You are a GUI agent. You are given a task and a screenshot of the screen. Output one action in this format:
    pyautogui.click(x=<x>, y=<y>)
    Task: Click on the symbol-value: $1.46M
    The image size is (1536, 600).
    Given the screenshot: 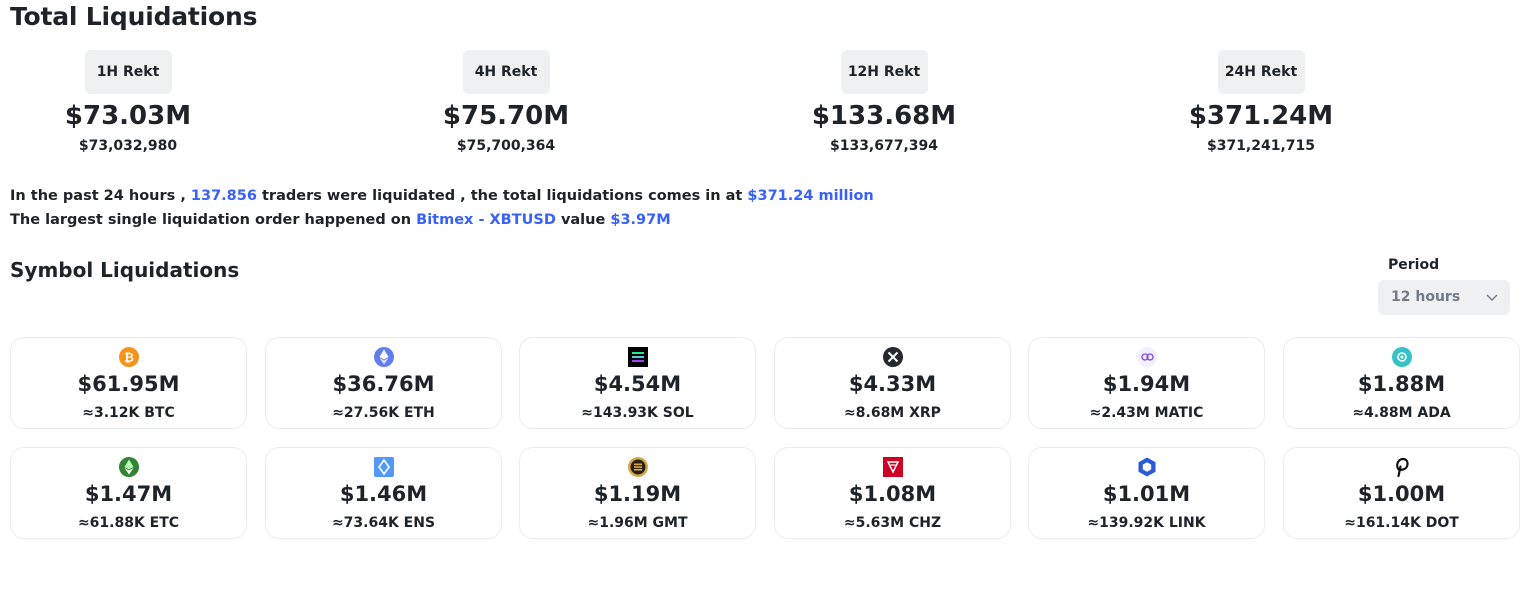 What is the action you would take?
    pyautogui.click(x=383, y=494)
    